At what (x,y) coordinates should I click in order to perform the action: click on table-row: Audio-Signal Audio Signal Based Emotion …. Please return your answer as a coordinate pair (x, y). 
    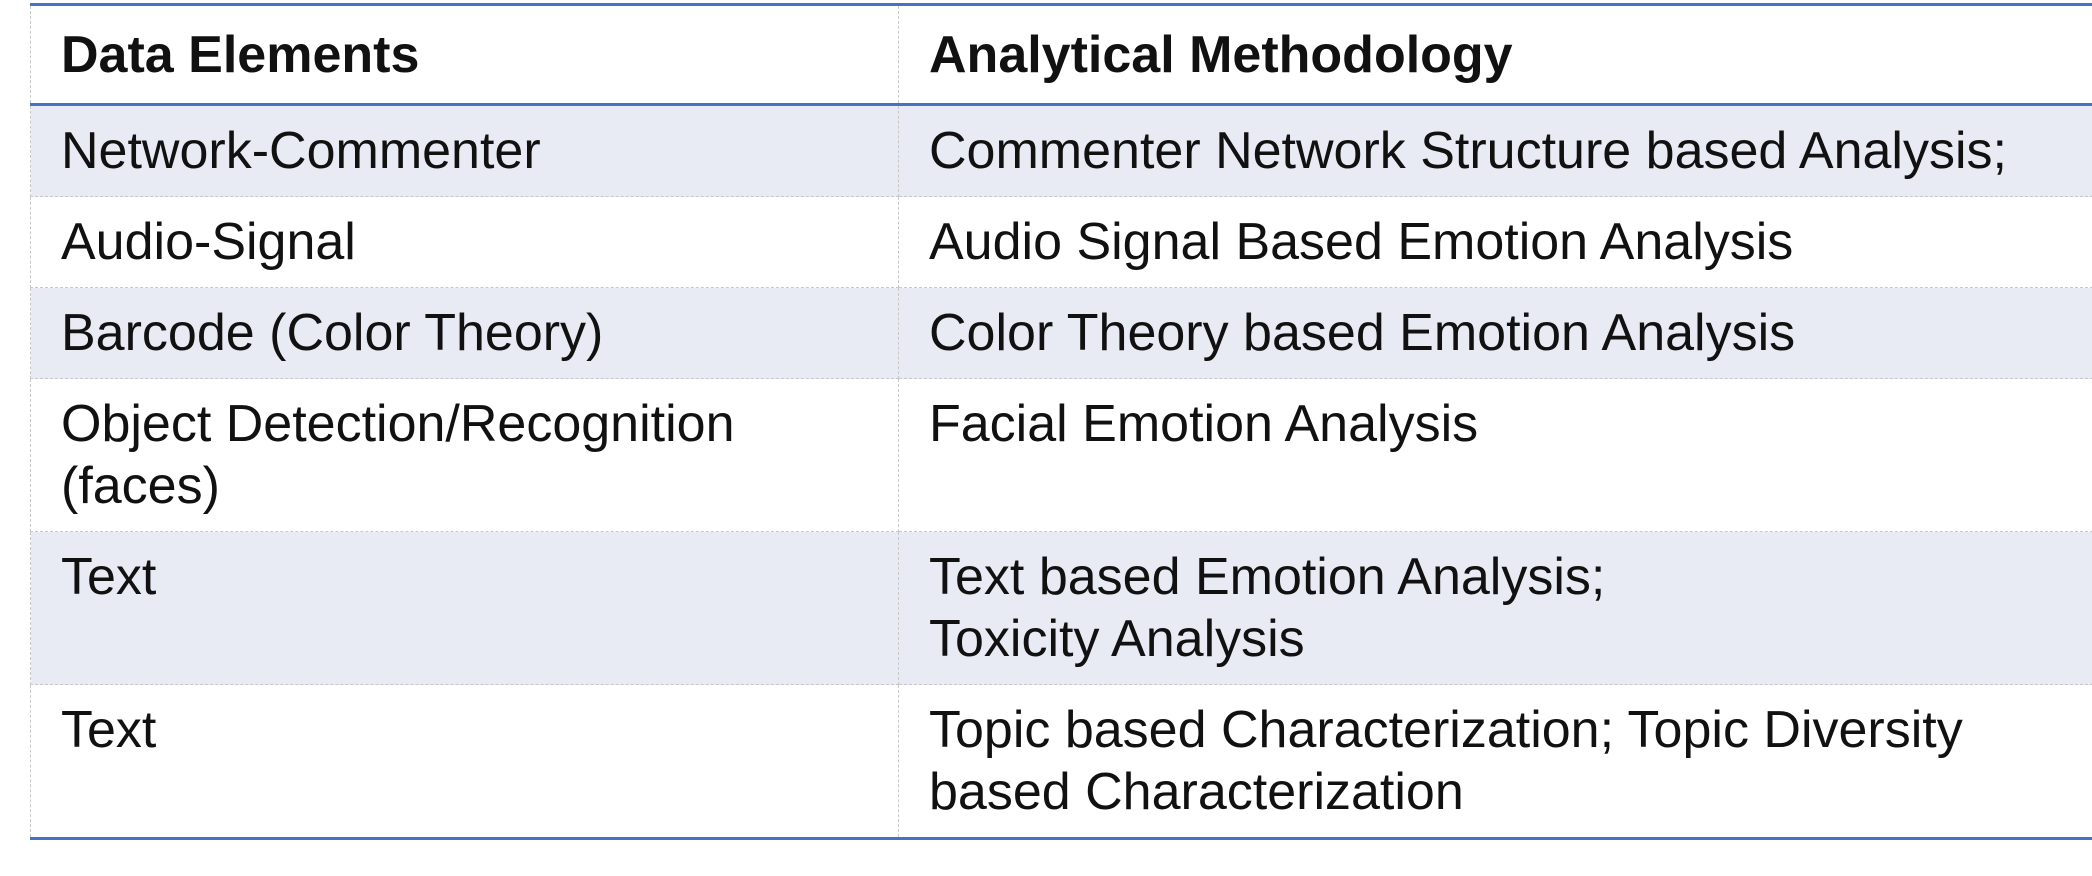
    Looking at the image, I should click on (1061, 242).